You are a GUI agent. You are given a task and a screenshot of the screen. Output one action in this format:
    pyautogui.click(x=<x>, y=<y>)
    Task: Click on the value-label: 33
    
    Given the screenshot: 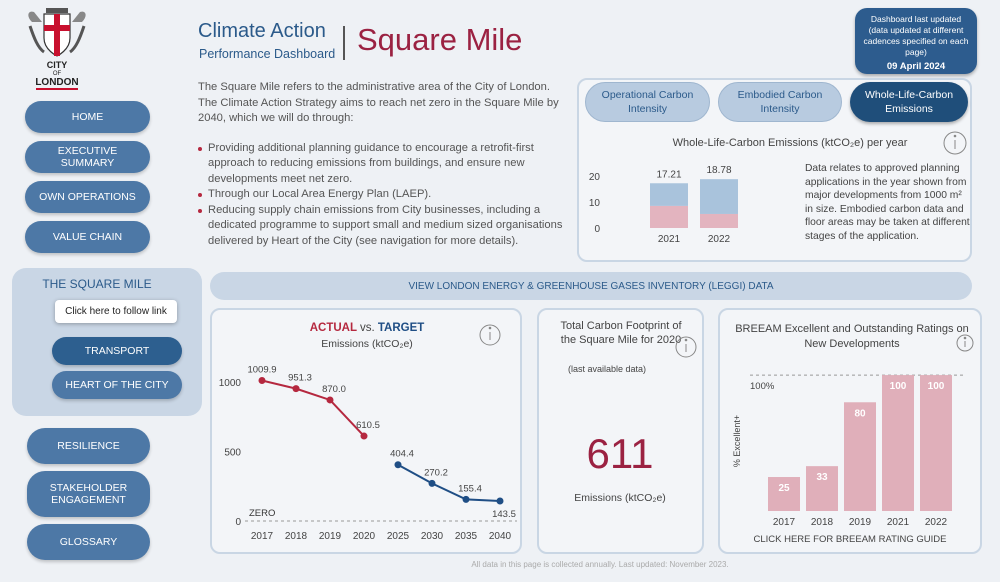 What is the action you would take?
    pyautogui.click(x=822, y=477)
    